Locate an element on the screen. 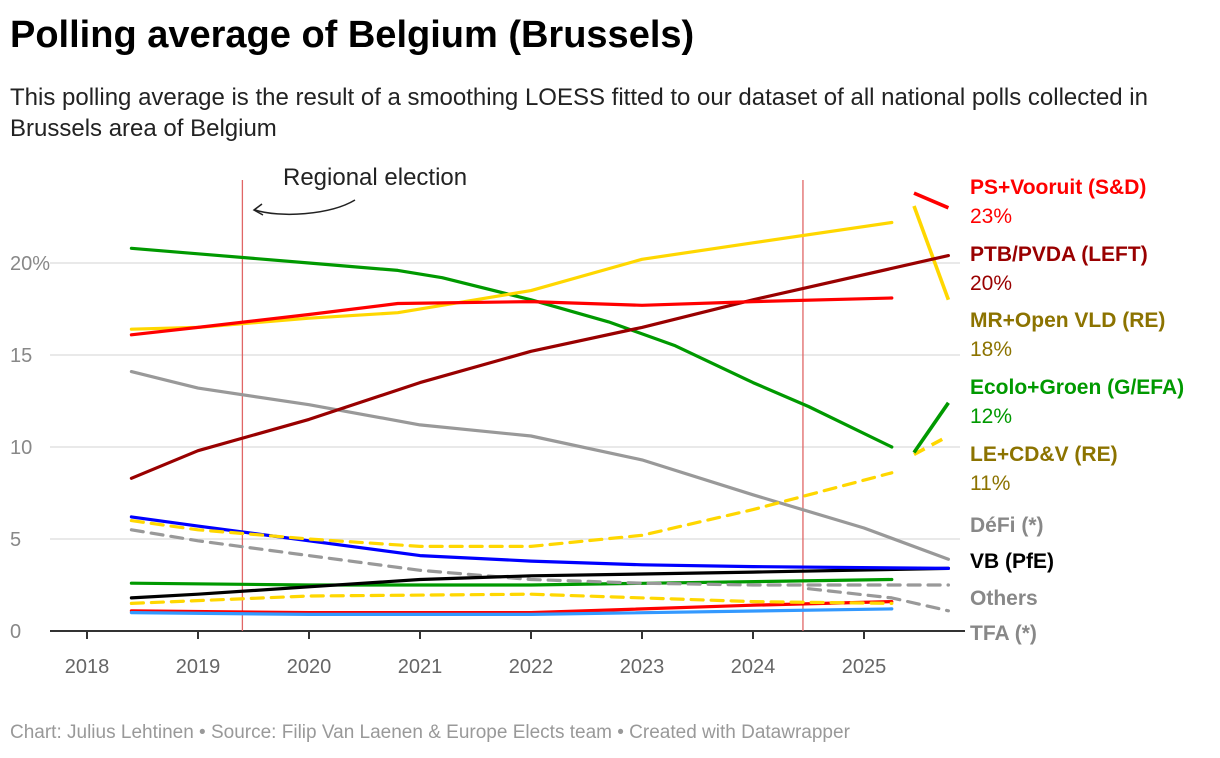 The image size is (1220, 758). y-tick-label: 10 is located at coordinates (21, 448).